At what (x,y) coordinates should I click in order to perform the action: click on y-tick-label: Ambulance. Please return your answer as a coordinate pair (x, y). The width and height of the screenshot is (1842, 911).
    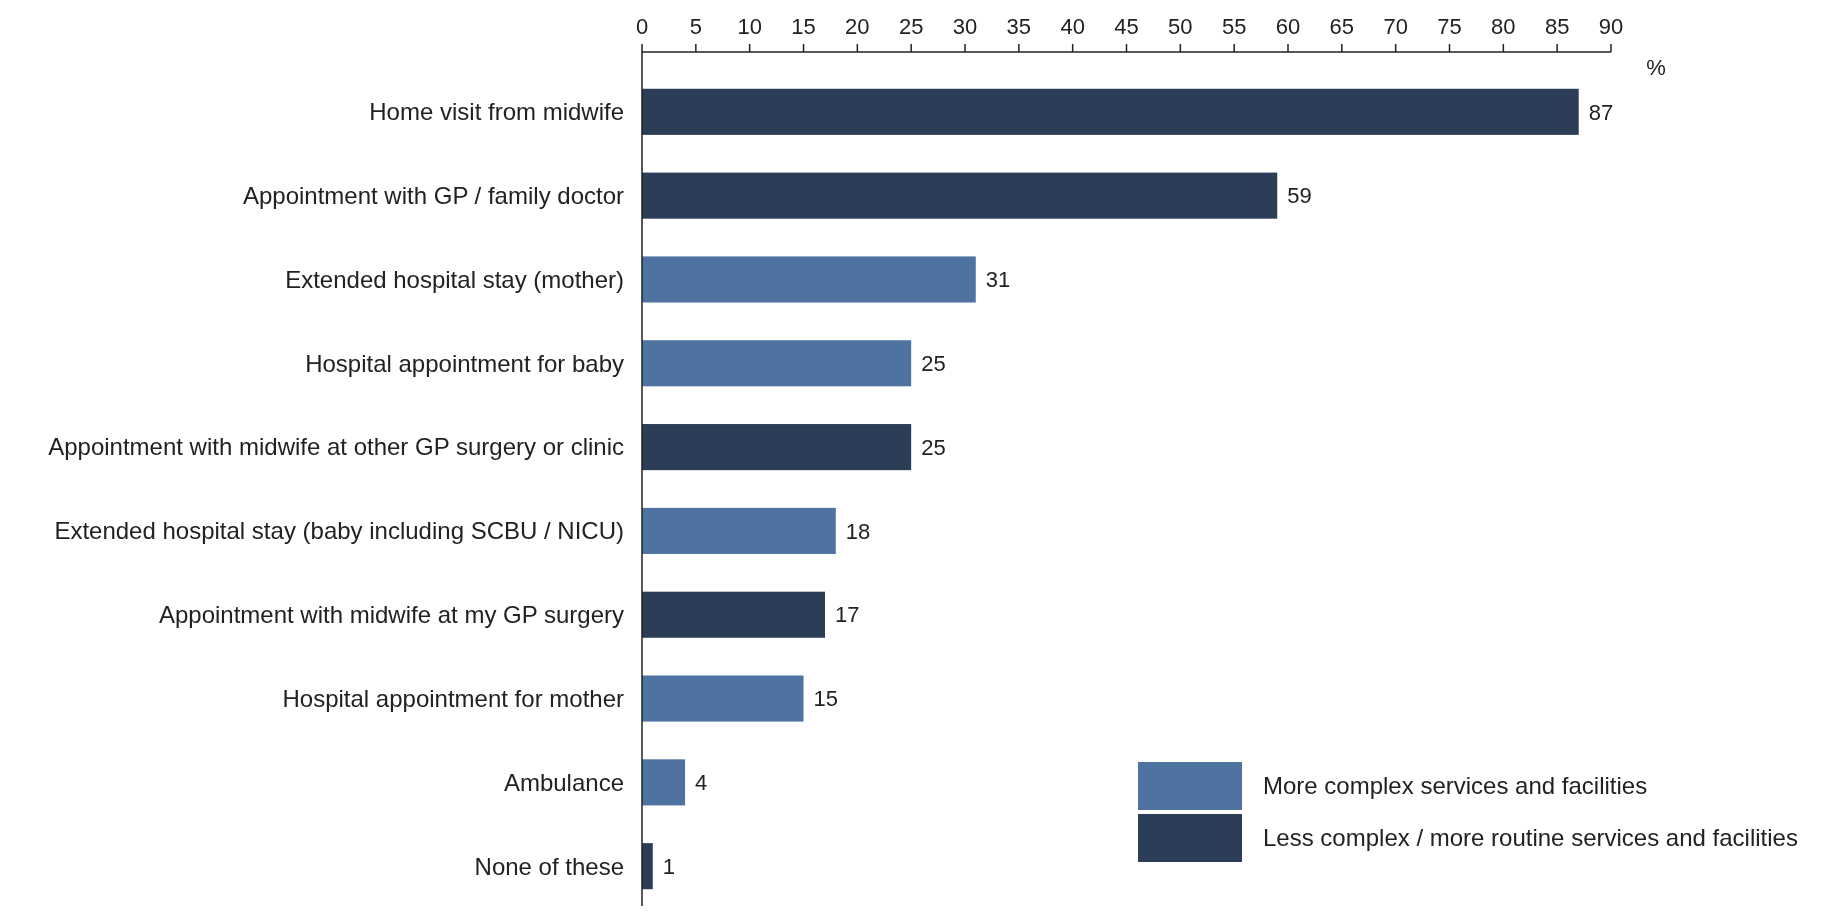
    Looking at the image, I should click on (563, 782).